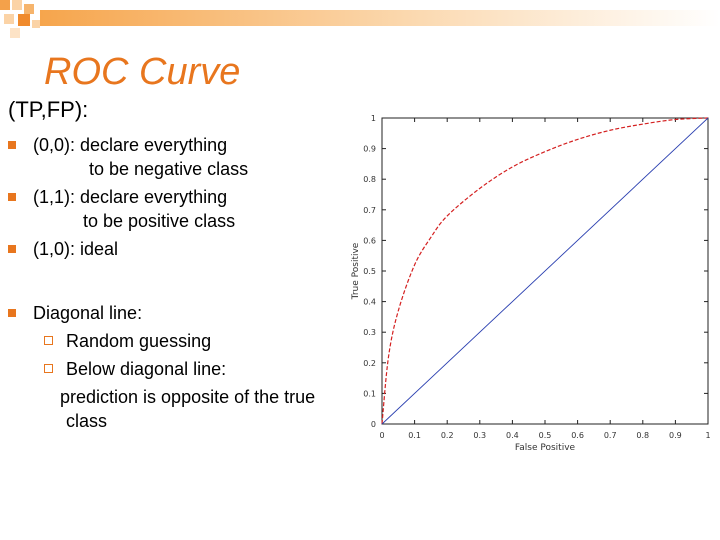 The height and width of the screenshot is (540, 720). What do you see at coordinates (169, 169) in the screenshot?
I see `bullet-text-continued: to be negative class` at bounding box center [169, 169].